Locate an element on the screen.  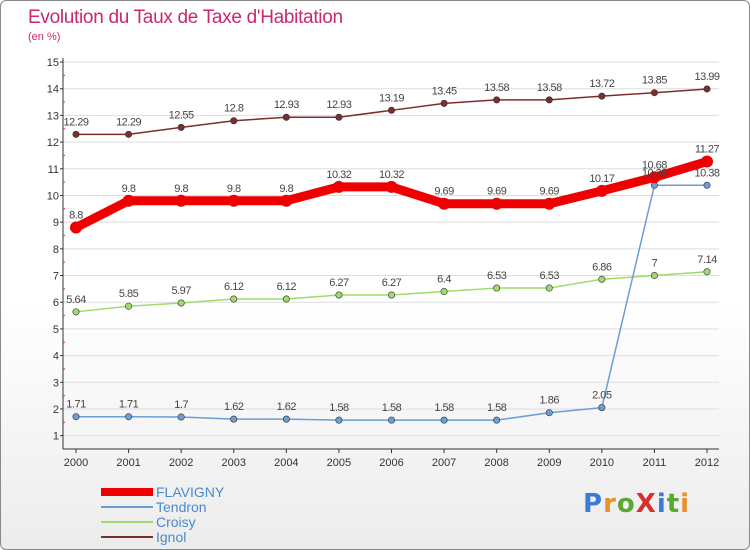
y-tick-label: 1 is located at coordinates (56, 437).